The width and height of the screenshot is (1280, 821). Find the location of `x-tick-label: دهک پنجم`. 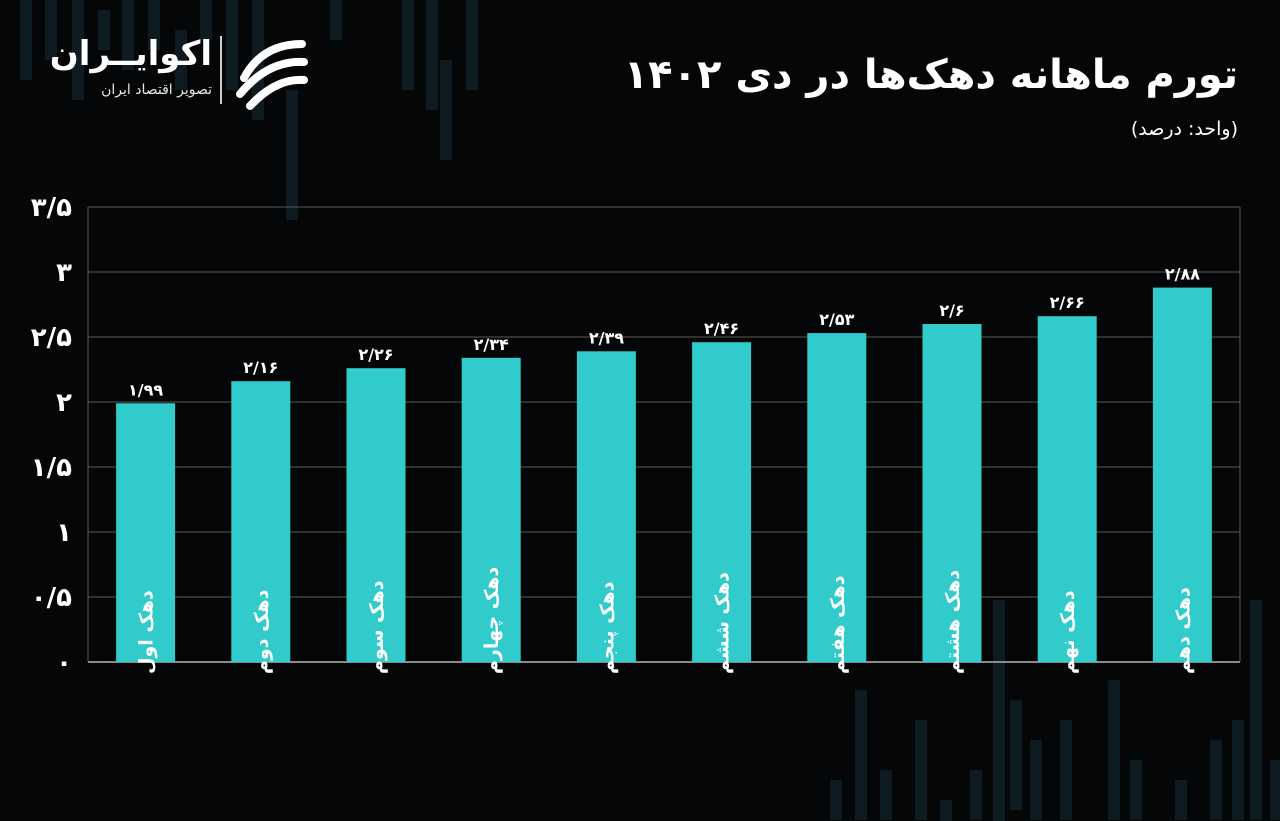

x-tick-label: دهک پنجم is located at coordinates (607, 627).